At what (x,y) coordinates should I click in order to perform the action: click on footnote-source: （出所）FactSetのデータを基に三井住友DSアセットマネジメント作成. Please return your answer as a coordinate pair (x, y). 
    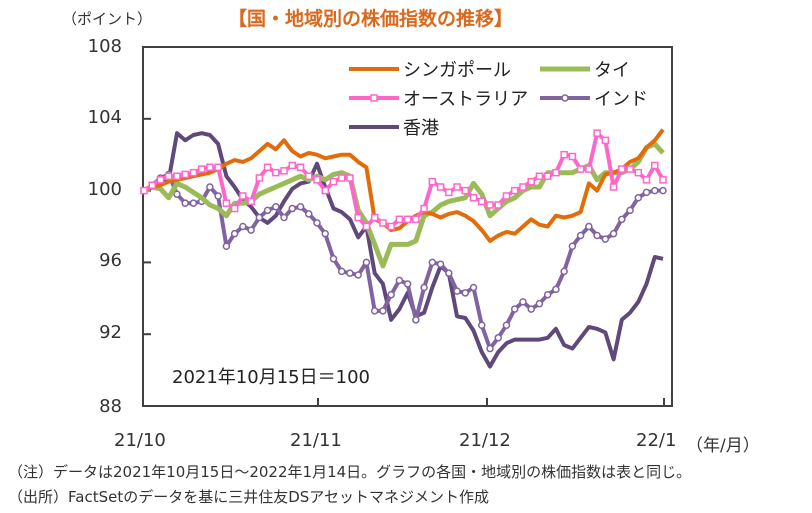
    Looking at the image, I should click on (248, 497).